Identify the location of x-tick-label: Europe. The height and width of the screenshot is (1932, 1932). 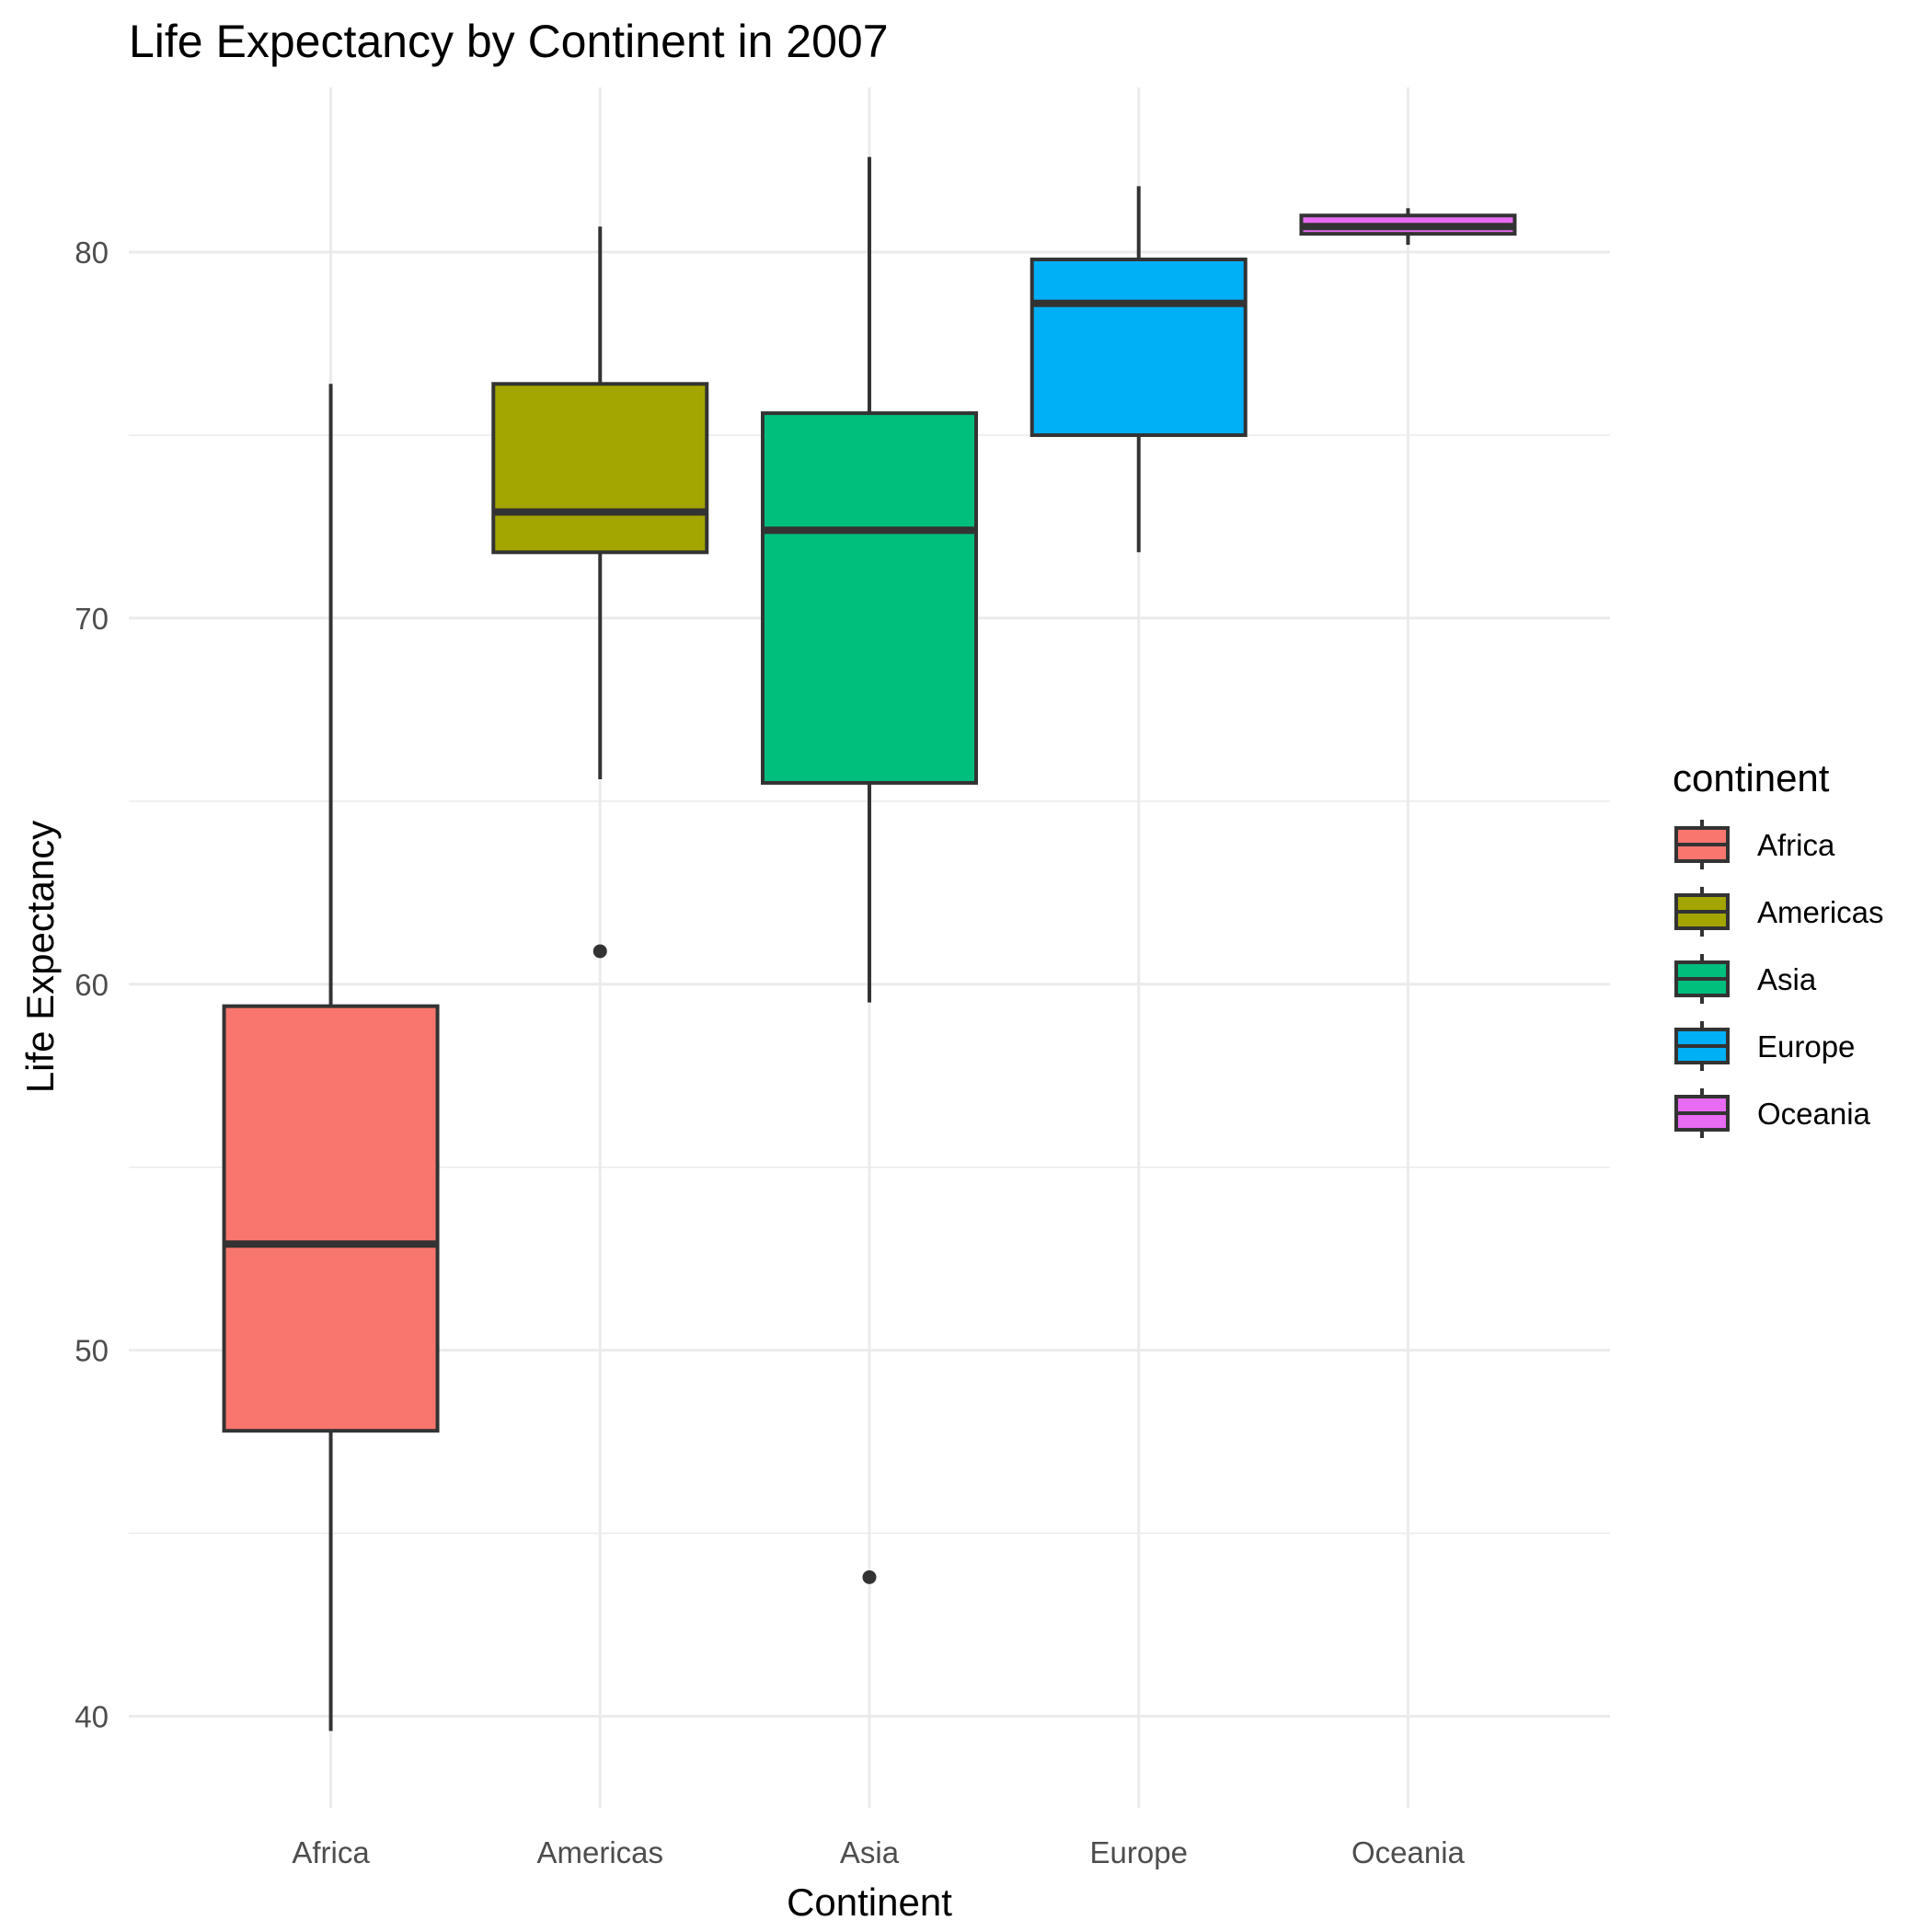
(1139, 1852).